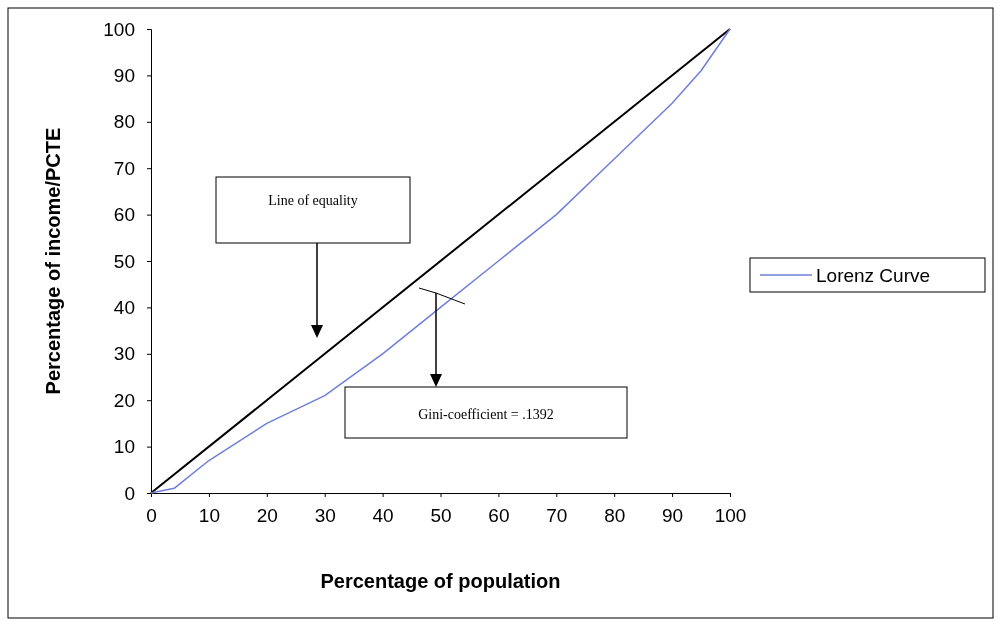 The height and width of the screenshot is (626, 1001). I want to click on x-tick-label: 70, so click(557, 516).